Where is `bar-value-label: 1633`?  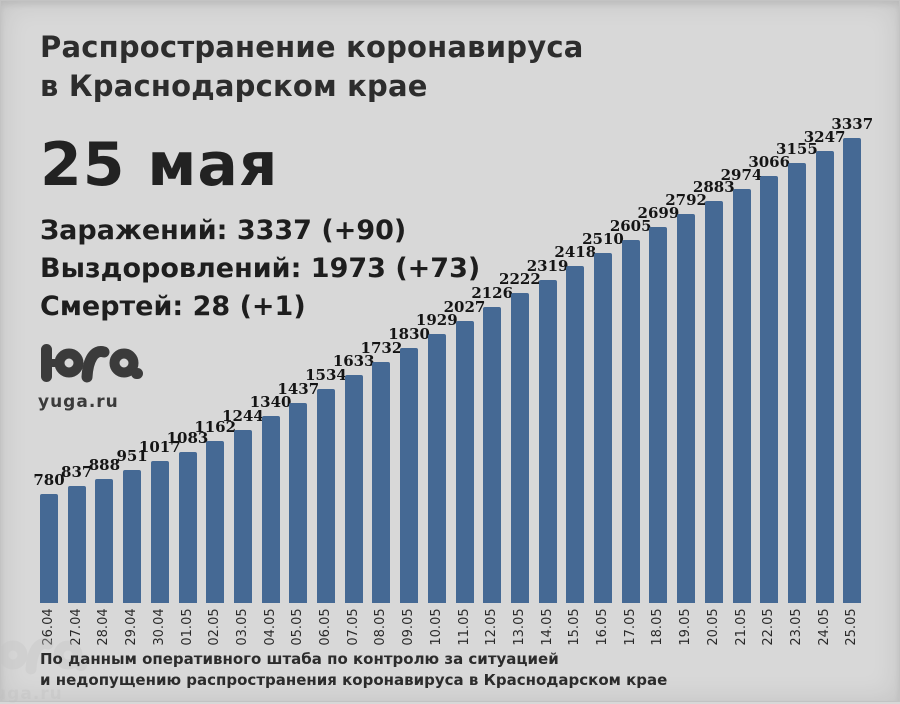
bar-value-label: 1633 is located at coordinates (353, 361).